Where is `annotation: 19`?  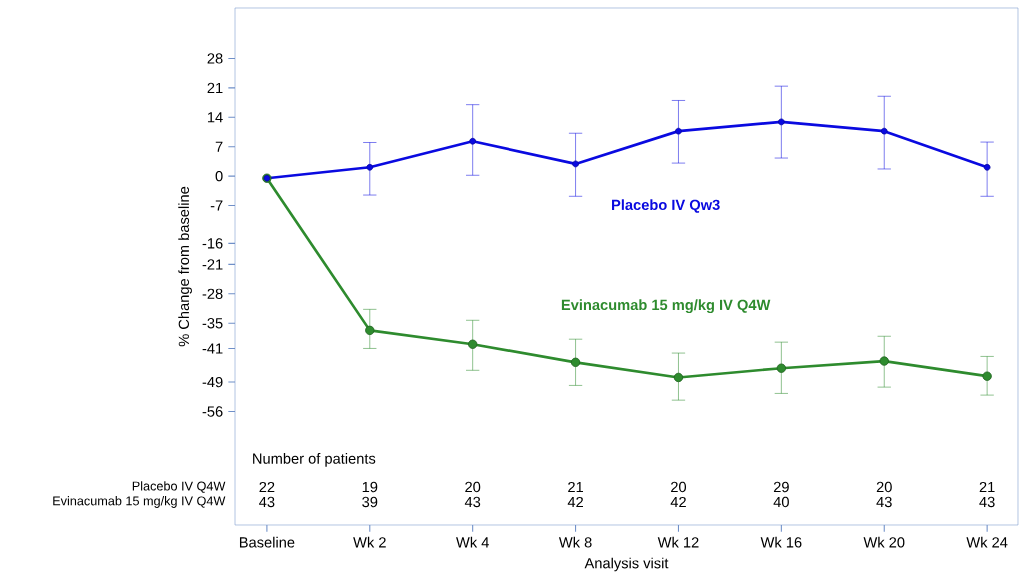
annotation: 19 is located at coordinates (370, 487).